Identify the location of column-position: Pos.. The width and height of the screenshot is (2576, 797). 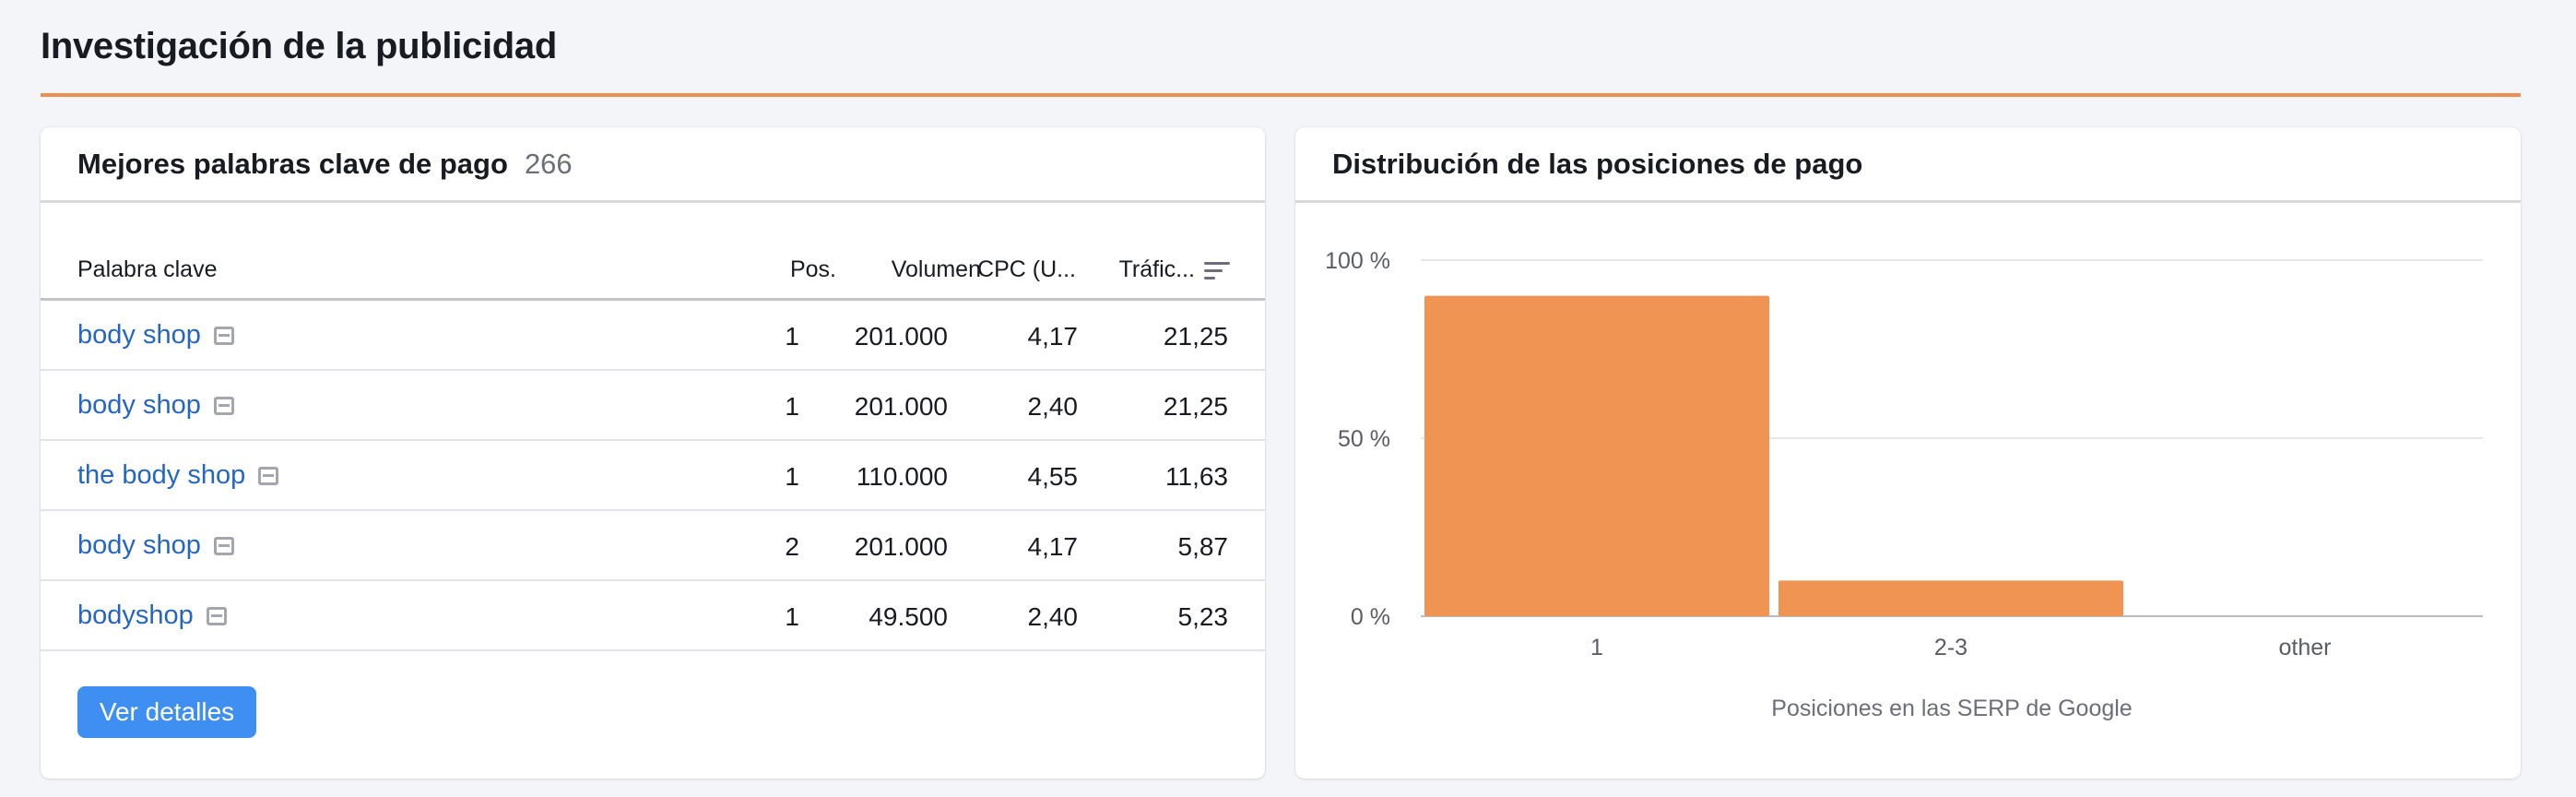
(812, 269).